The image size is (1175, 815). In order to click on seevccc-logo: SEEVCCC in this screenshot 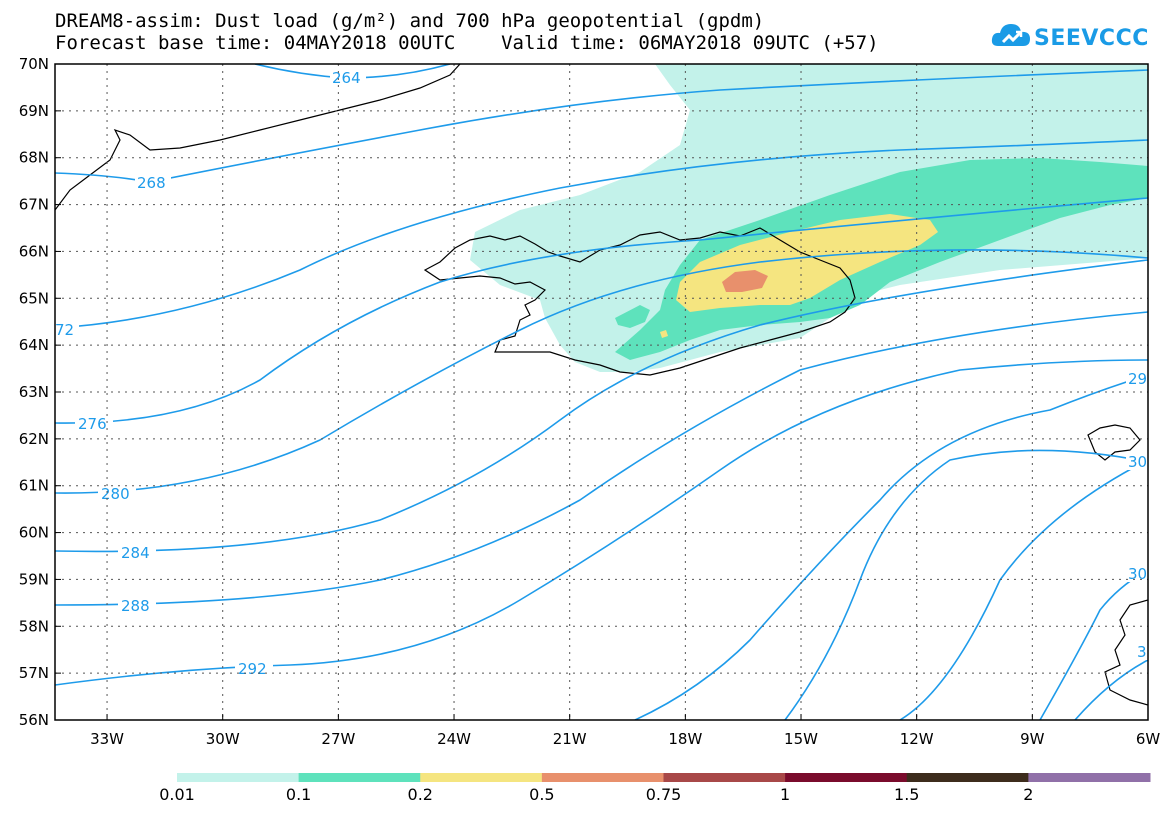, I will do `click(1069, 38)`.